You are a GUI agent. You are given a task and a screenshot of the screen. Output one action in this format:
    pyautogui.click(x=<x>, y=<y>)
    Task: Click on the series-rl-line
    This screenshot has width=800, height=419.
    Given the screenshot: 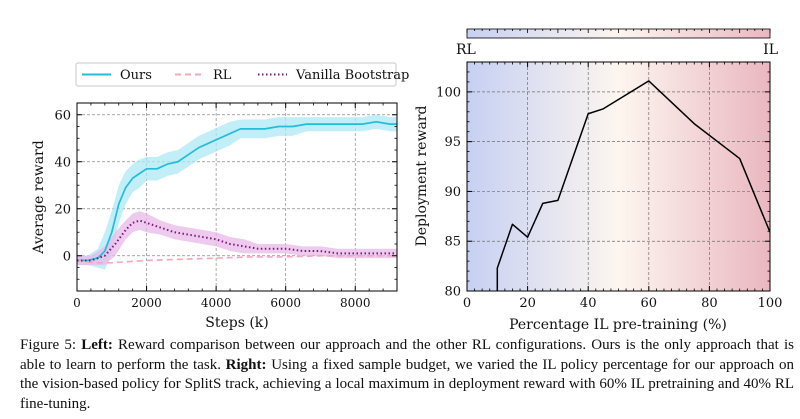 What is the action you would take?
    pyautogui.click(x=237, y=259)
    